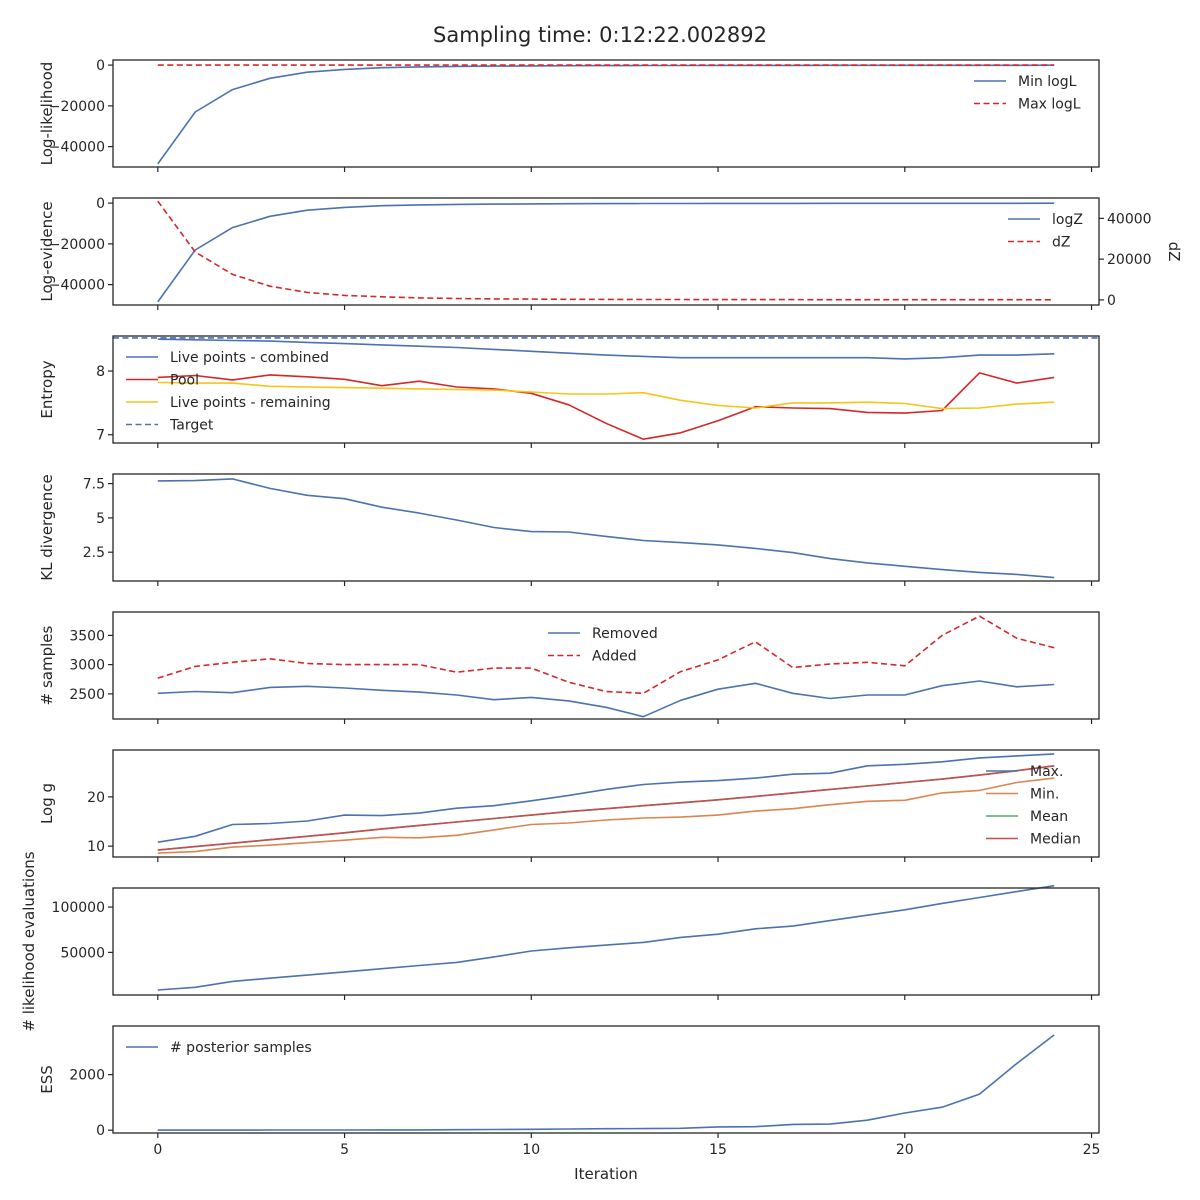  What do you see at coordinates (47, 527) in the screenshot?
I see `y-axis-label: KL divergence` at bounding box center [47, 527].